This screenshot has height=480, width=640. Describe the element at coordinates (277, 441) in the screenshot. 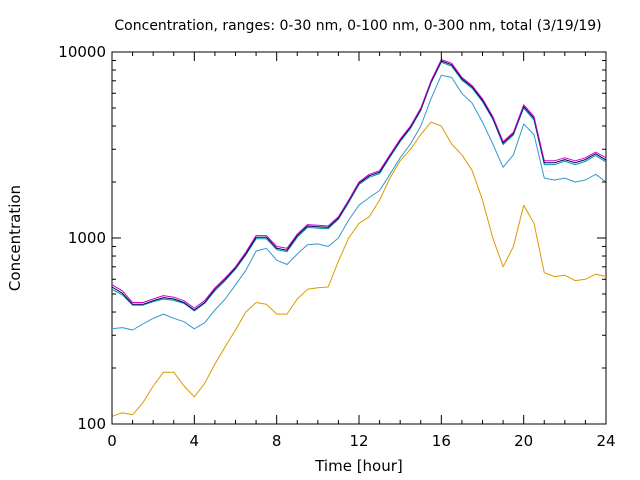

I see `x-tick-label: 8` at that location.